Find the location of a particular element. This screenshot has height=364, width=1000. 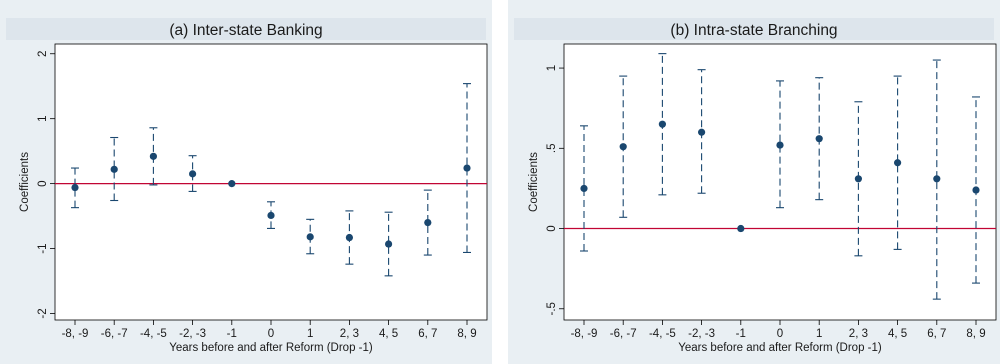

chart-title: (b) Intra-state Branching is located at coordinates (753, 30).